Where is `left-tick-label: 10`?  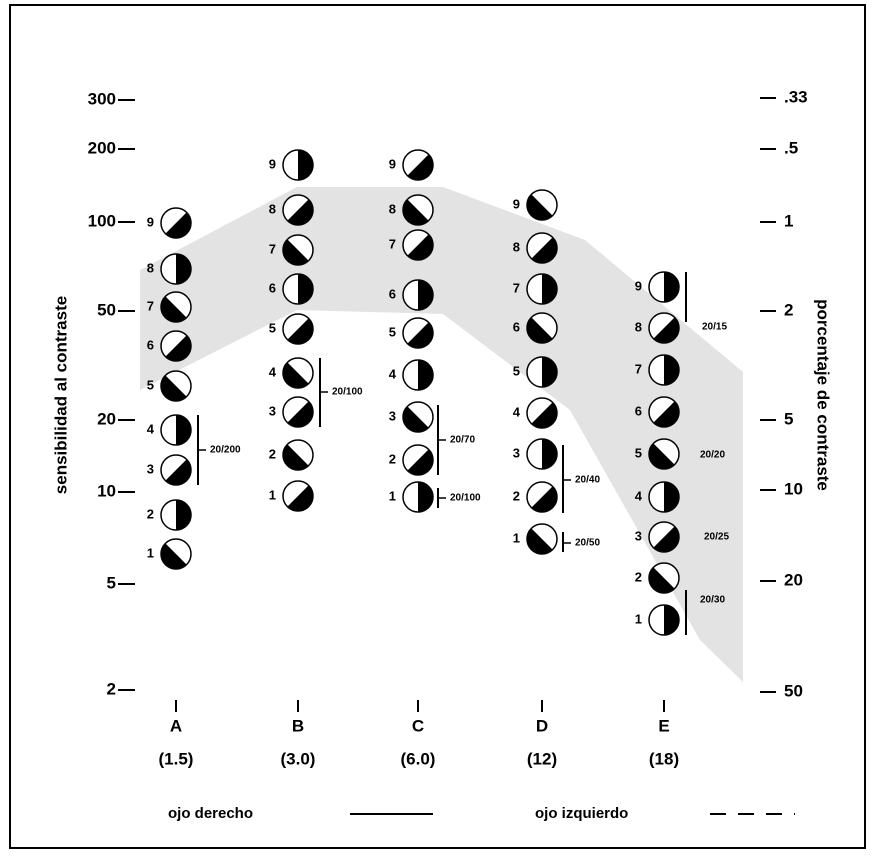
left-tick-label: 10 is located at coordinates (106, 490).